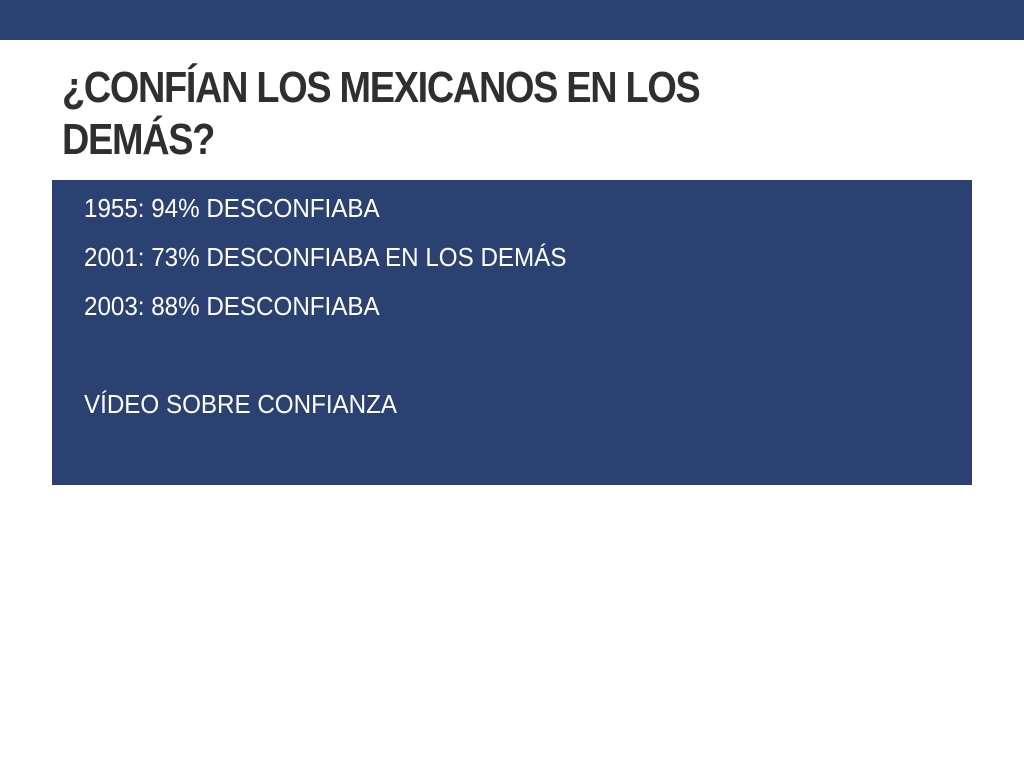 This screenshot has height=768, width=1024. Describe the element at coordinates (241, 404) in the screenshot. I see `video-link: VÍDEO SOBRE CONFIANZA` at that location.